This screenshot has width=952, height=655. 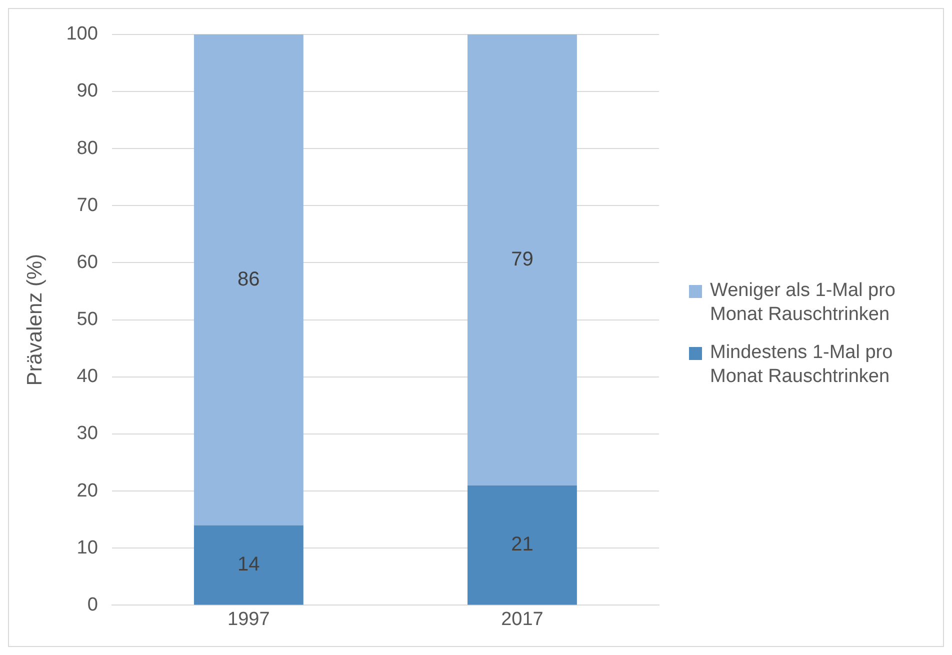 What do you see at coordinates (87, 491) in the screenshot?
I see `y-tick-label: 20` at bounding box center [87, 491].